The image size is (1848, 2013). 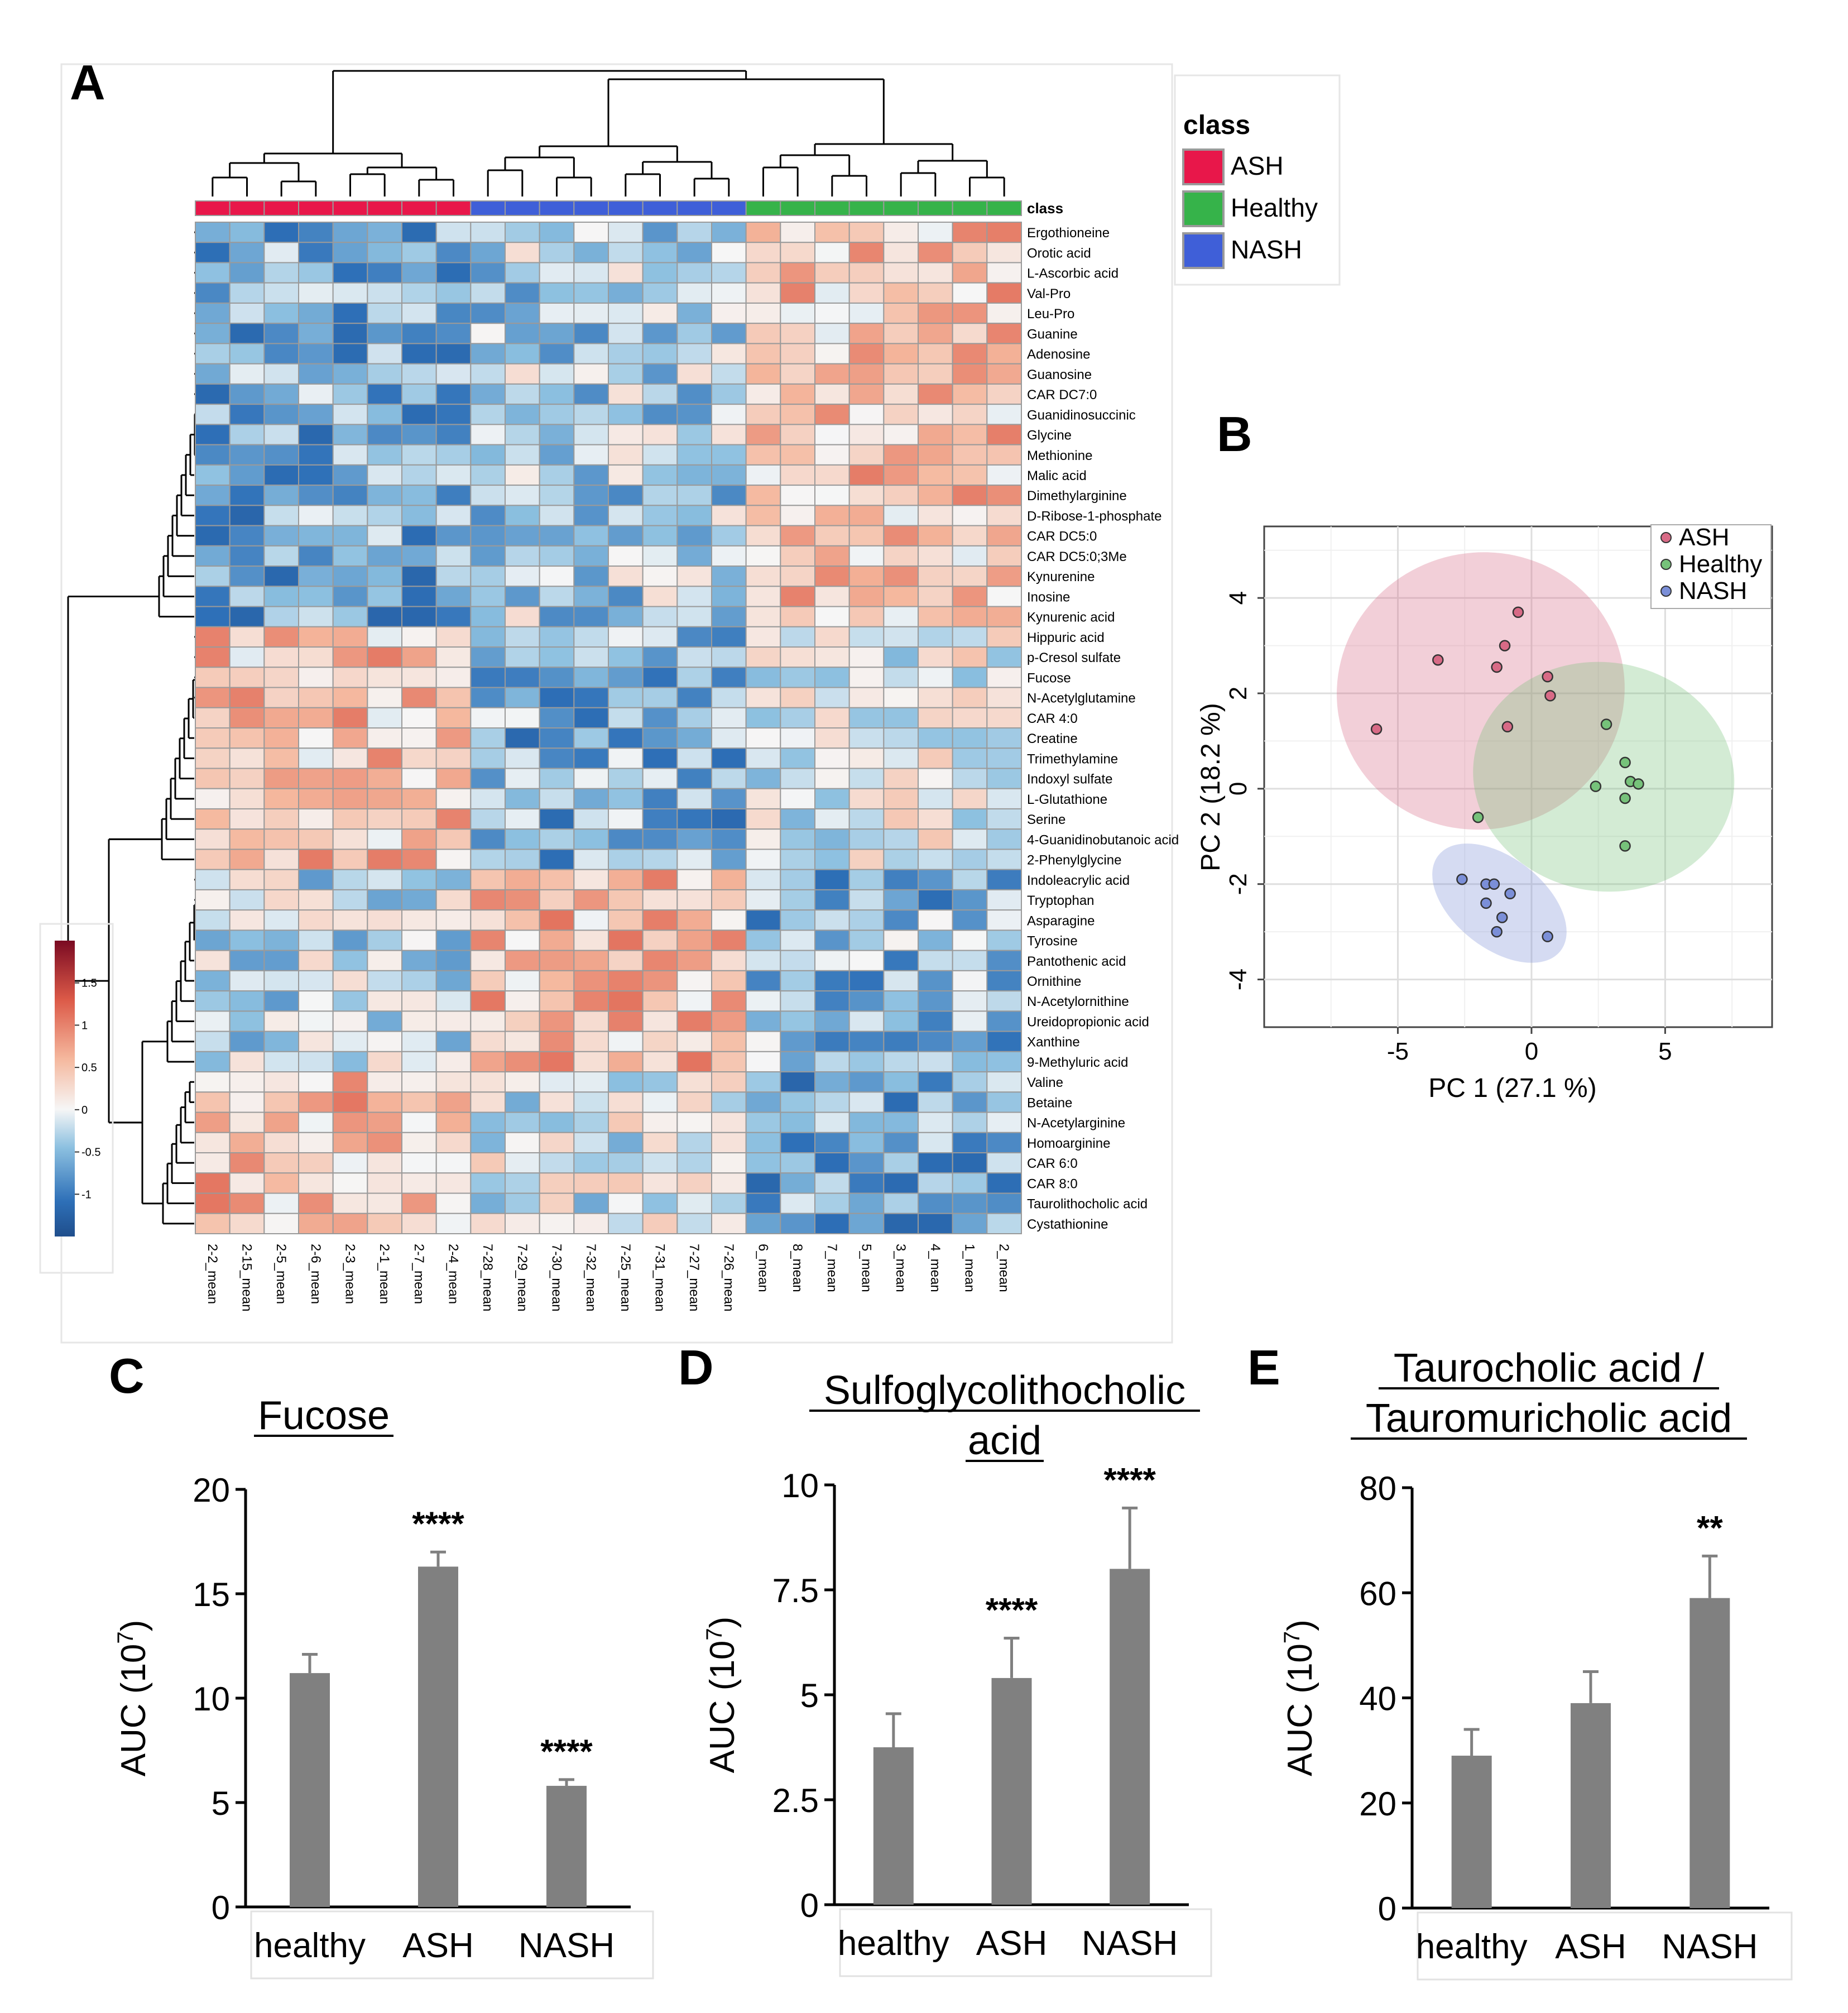 What do you see at coordinates (557, 208) in the screenshot?
I see `class-track-cell` at bounding box center [557, 208].